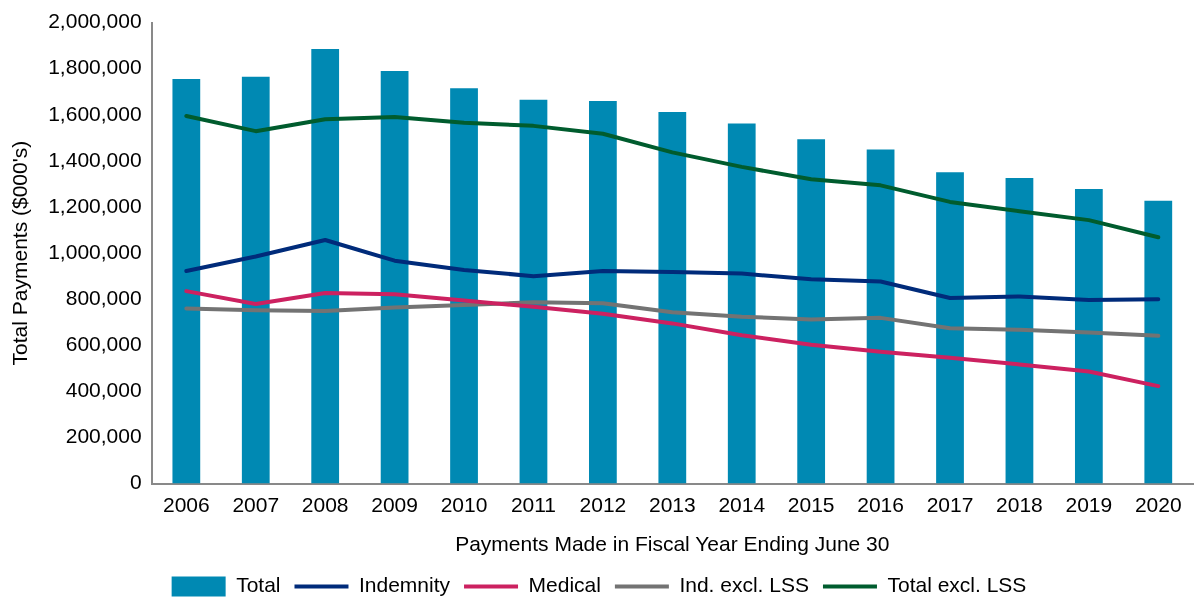 The image size is (1201, 607). What do you see at coordinates (533, 504) in the screenshot?
I see `x-tick-label: 2011` at bounding box center [533, 504].